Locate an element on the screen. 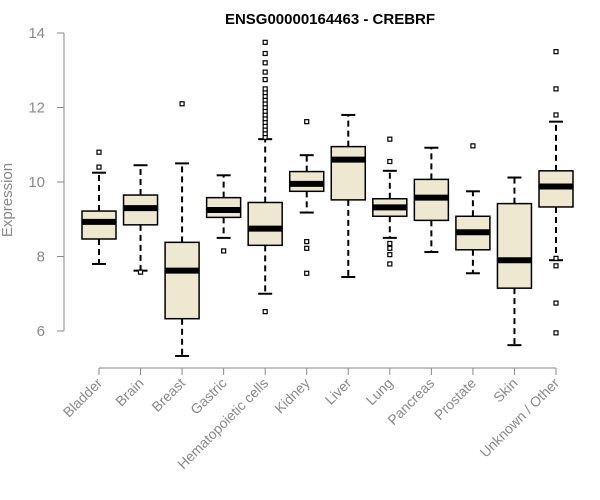 This screenshot has width=600, height=500. x-tick-label: Prostate is located at coordinates (455, 399).